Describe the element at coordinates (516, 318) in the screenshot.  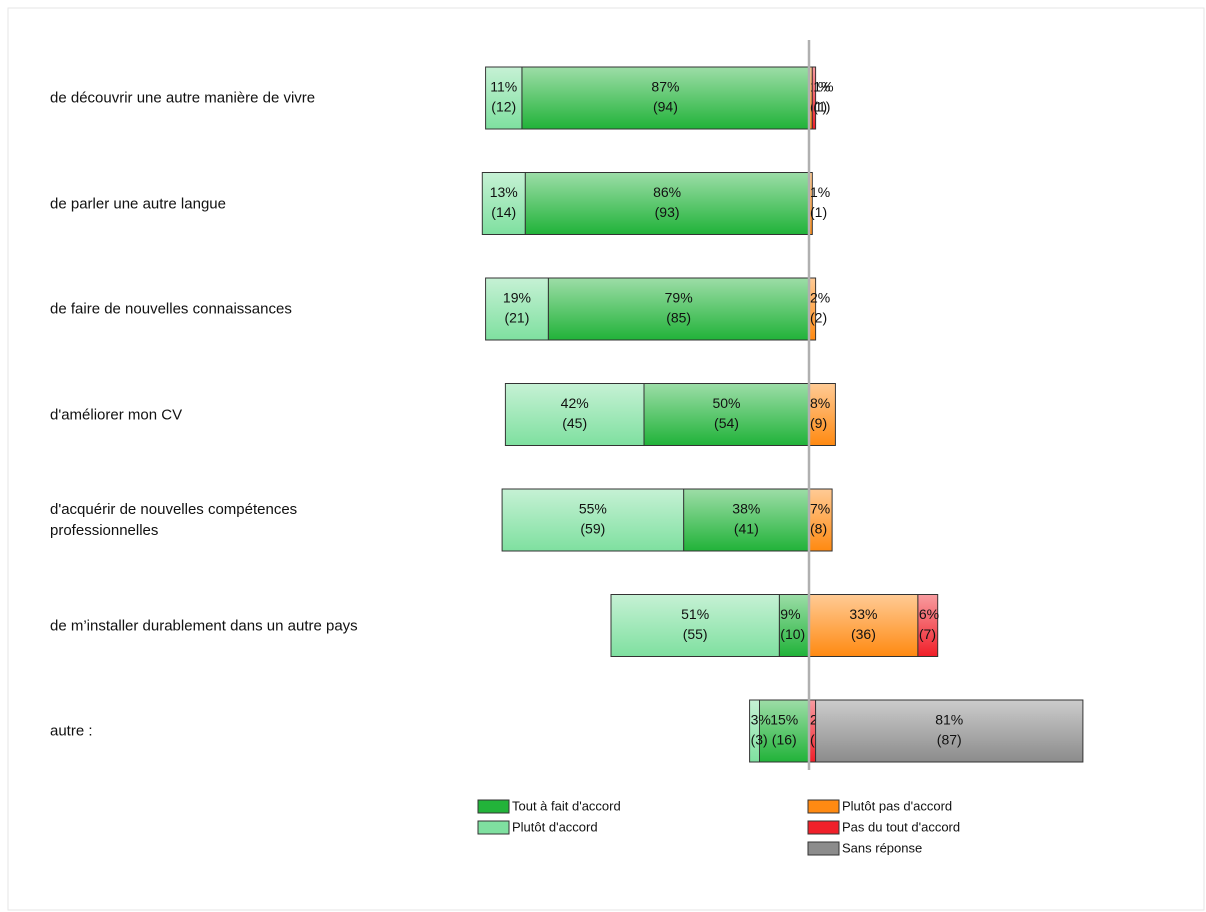
I see `count-label: (21)` at that location.